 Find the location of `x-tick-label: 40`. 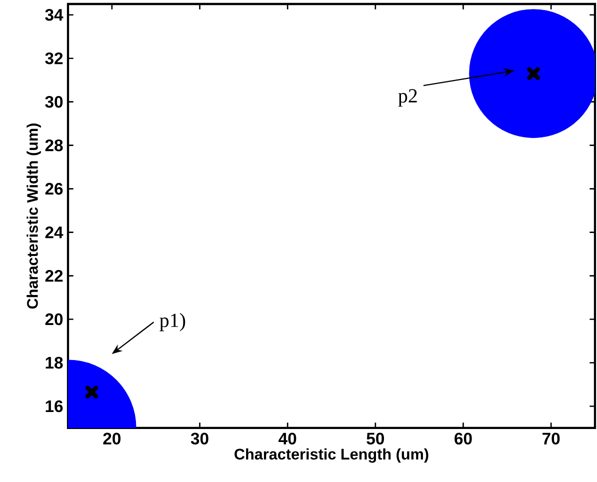

x-tick-label: 40 is located at coordinates (287, 438).